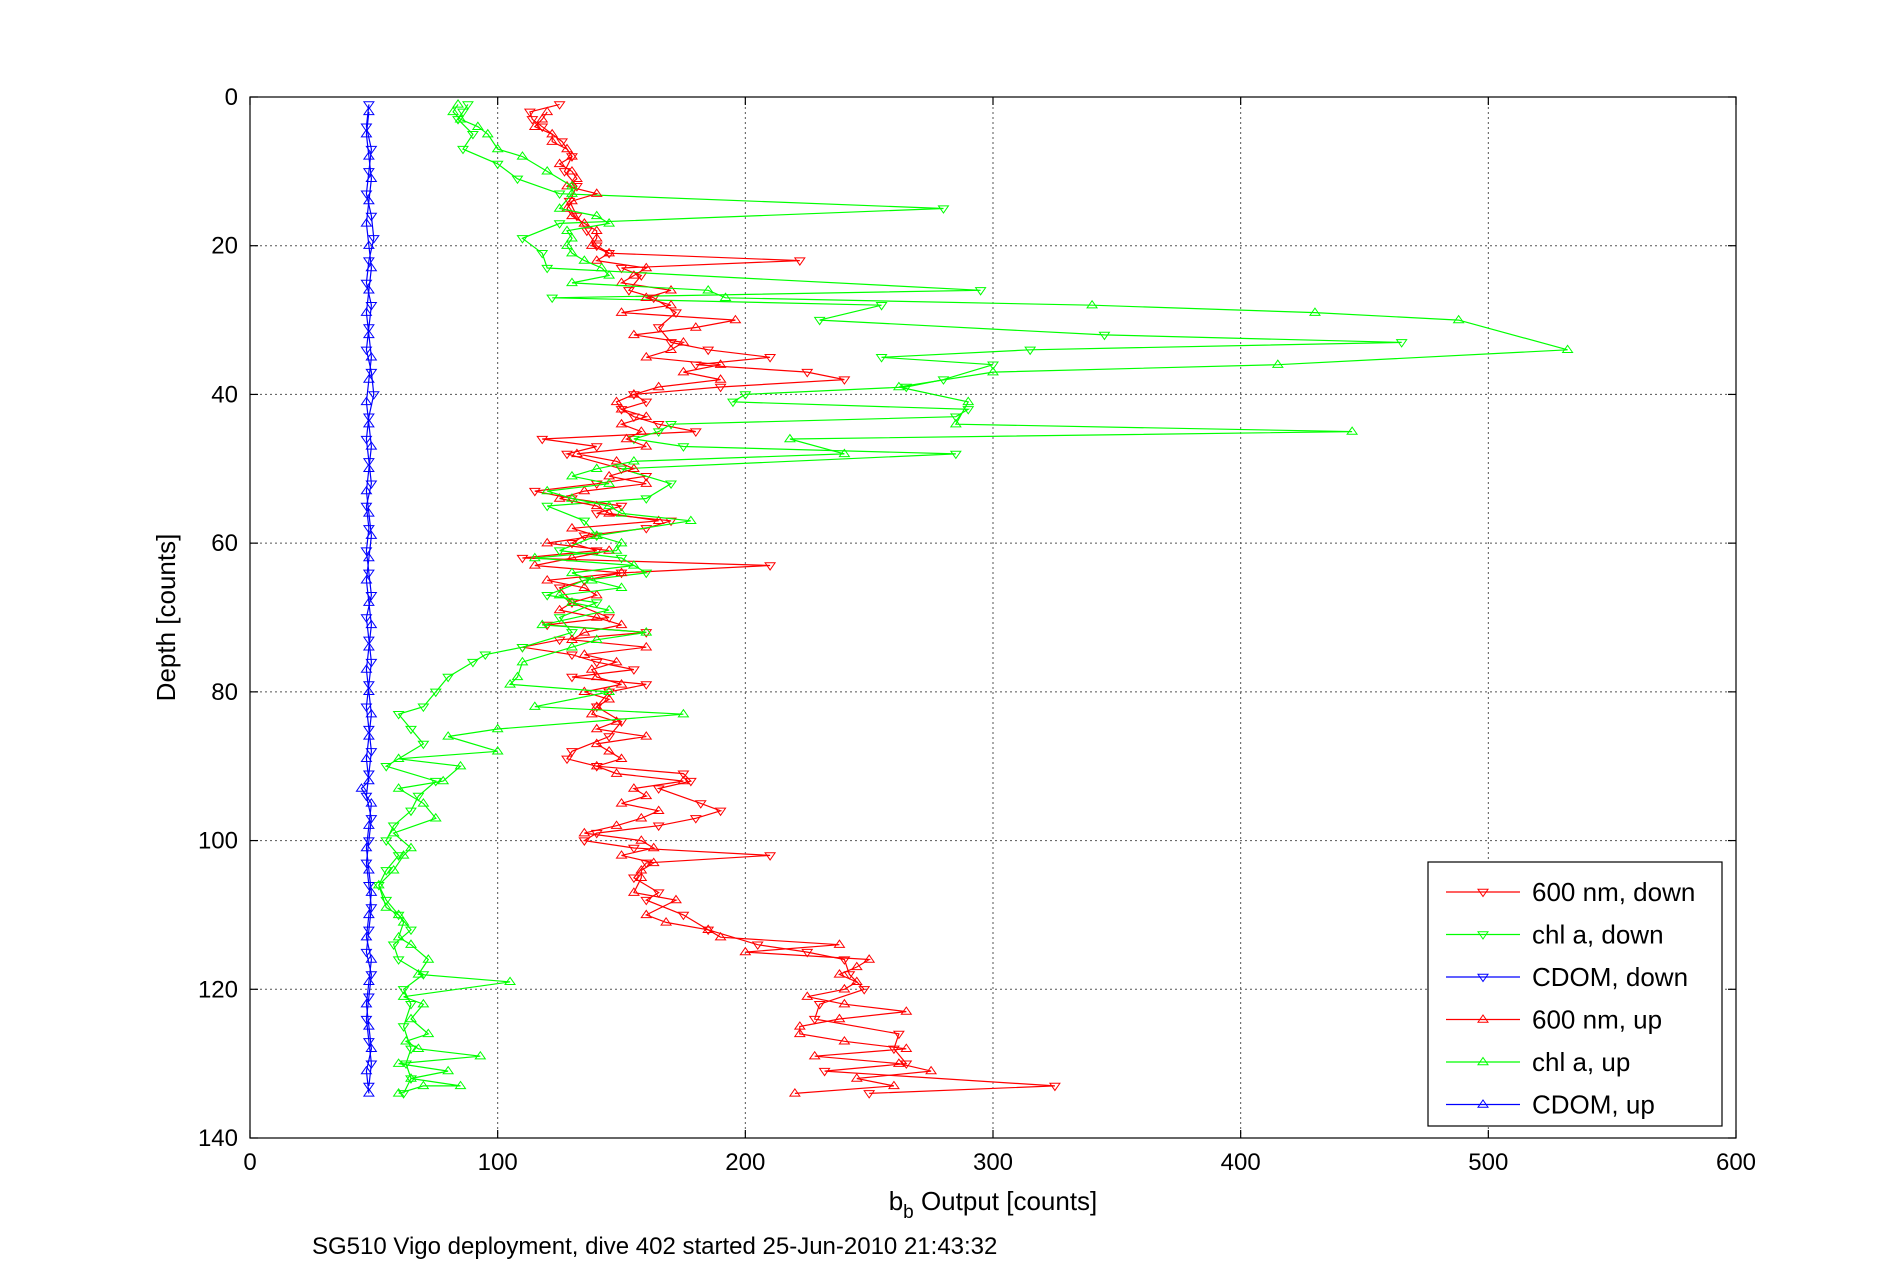 This screenshot has height=1262, width=1891. Describe the element at coordinates (1613, 892) in the screenshot. I see `legend-label: 600 nm, down` at that location.